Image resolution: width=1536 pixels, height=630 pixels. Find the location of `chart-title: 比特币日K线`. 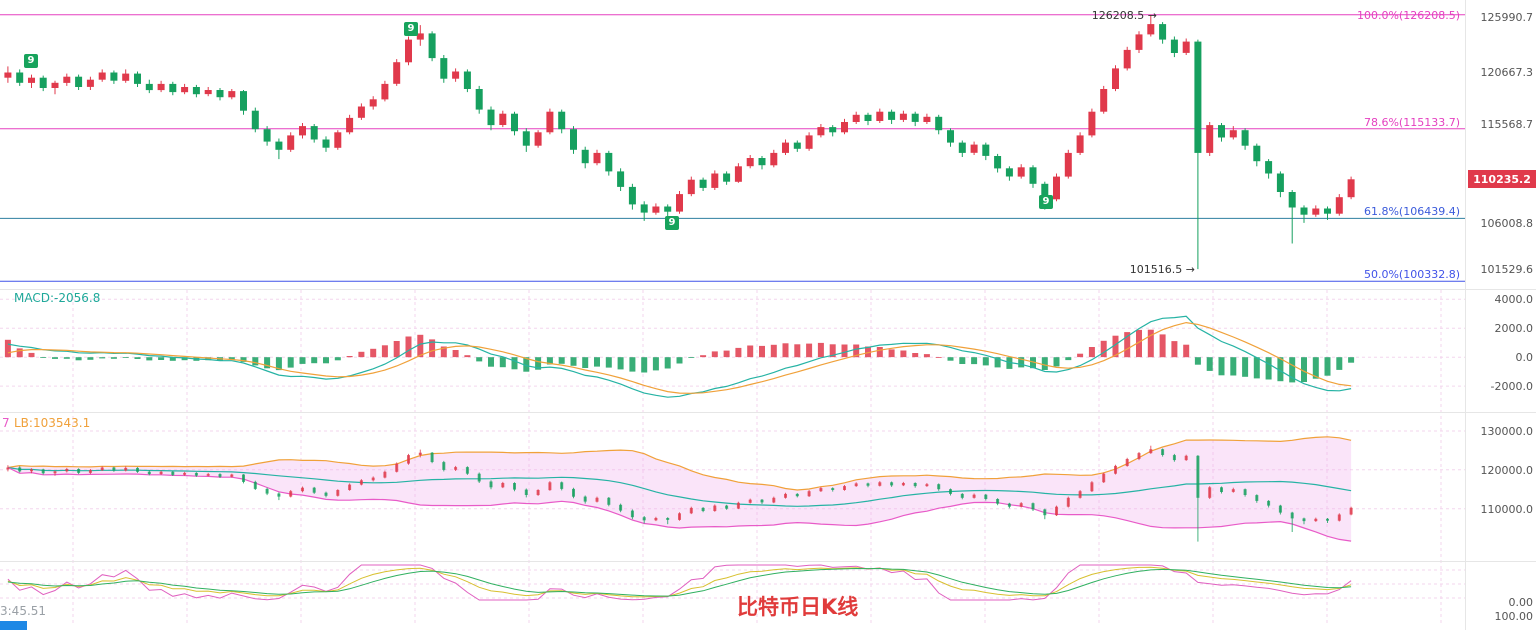

chart-title: 比特币日K线 is located at coordinates (798, 607).